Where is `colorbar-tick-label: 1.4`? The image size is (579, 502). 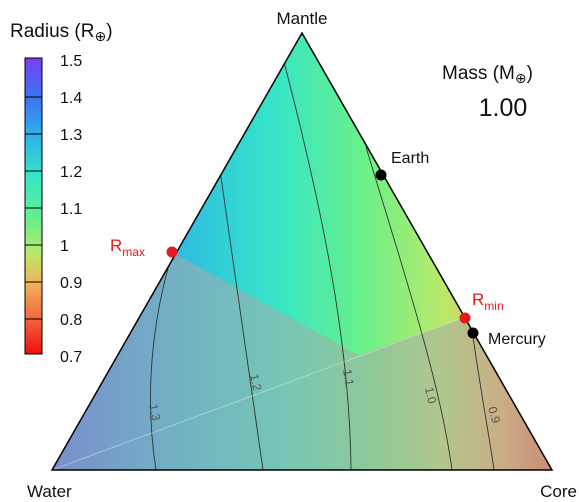
colorbar-tick-label: 1.4 is located at coordinates (71, 98).